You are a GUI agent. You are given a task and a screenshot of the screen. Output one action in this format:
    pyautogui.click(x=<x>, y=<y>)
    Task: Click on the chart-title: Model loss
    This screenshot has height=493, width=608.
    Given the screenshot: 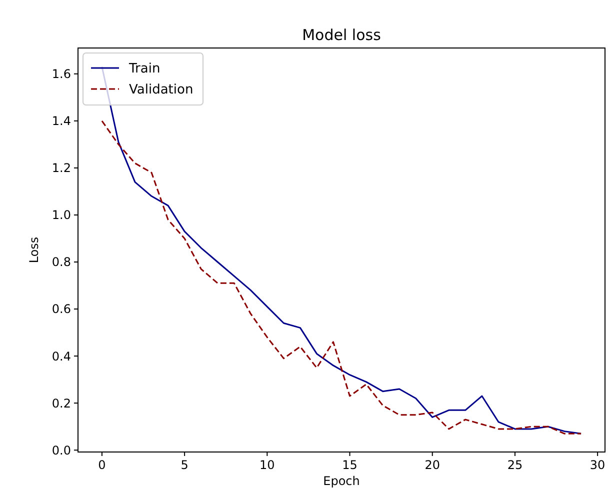 What is the action you would take?
    pyautogui.click(x=342, y=35)
    